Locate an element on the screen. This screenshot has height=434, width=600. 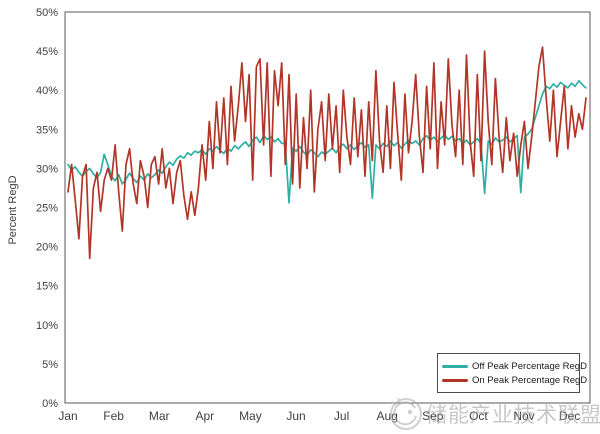
off-peak-line-swatch-icon is located at coordinates (455, 366).